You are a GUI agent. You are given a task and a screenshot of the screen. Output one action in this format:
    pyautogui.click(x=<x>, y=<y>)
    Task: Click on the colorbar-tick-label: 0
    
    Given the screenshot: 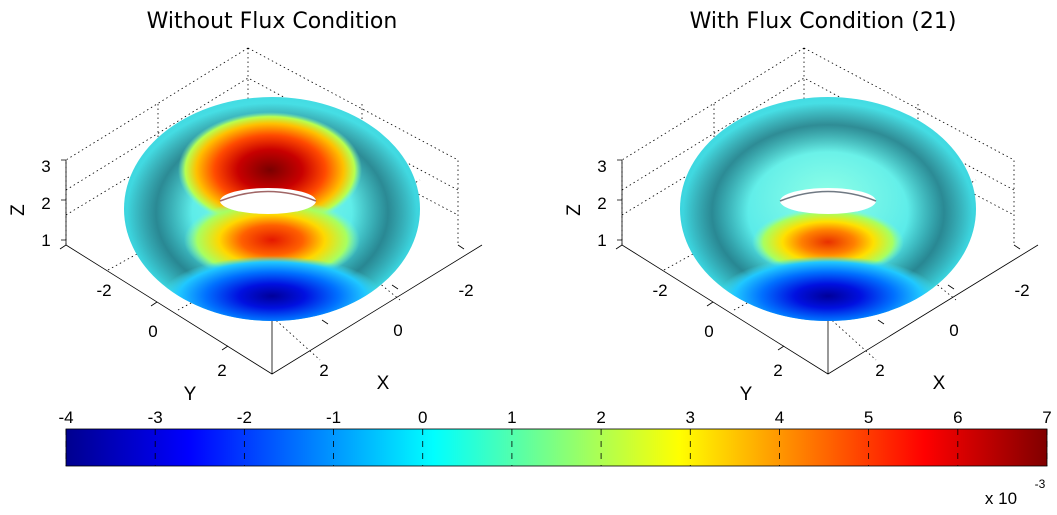 What is the action you would take?
    pyautogui.click(x=422, y=417)
    